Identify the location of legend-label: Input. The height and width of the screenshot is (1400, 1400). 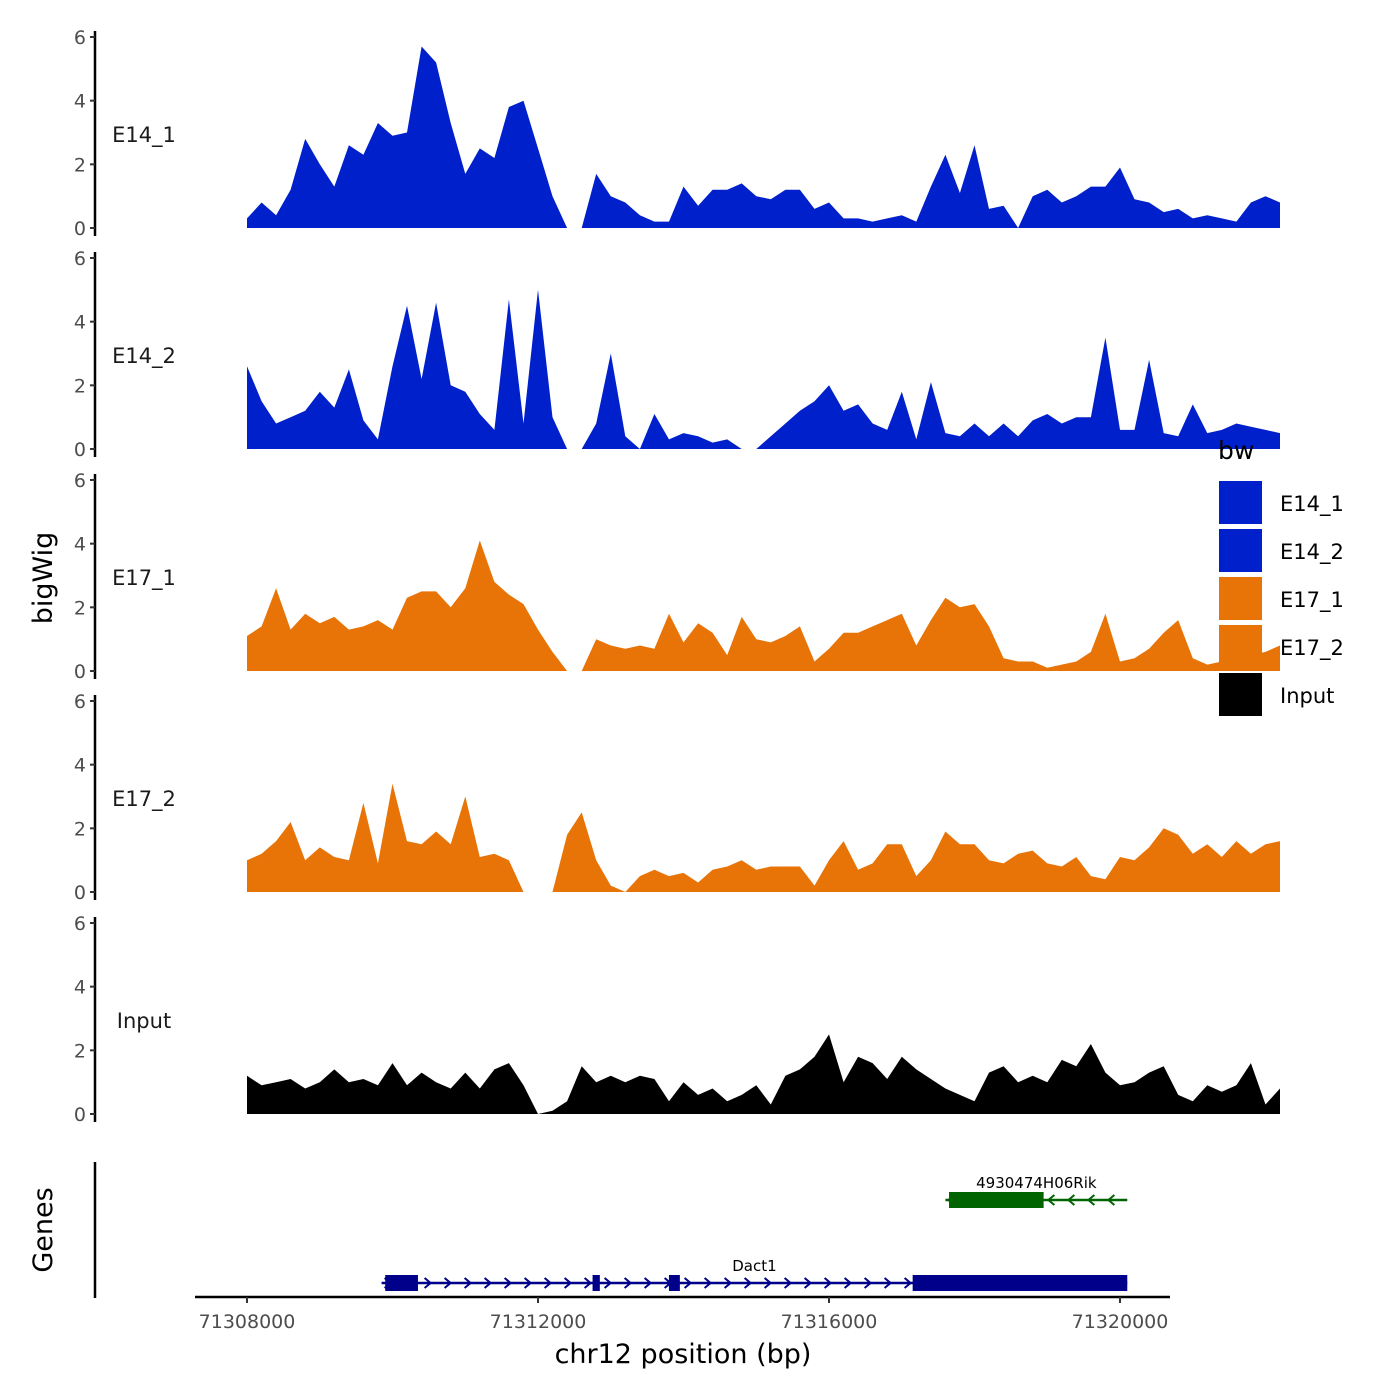
(1307, 696).